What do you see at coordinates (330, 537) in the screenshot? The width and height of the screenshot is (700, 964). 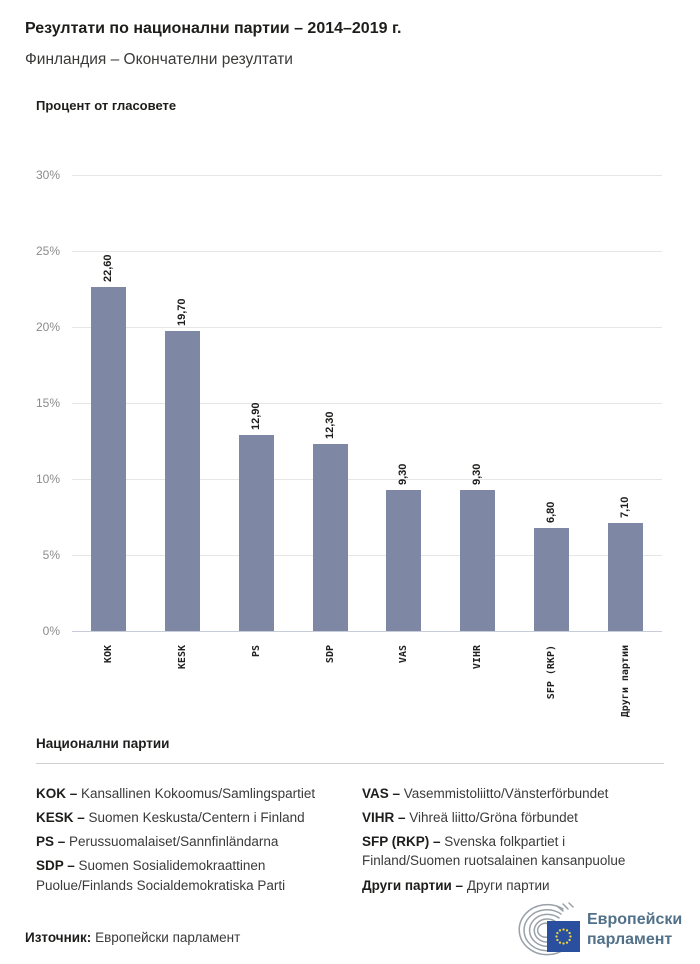 I see `bar-SDP` at bounding box center [330, 537].